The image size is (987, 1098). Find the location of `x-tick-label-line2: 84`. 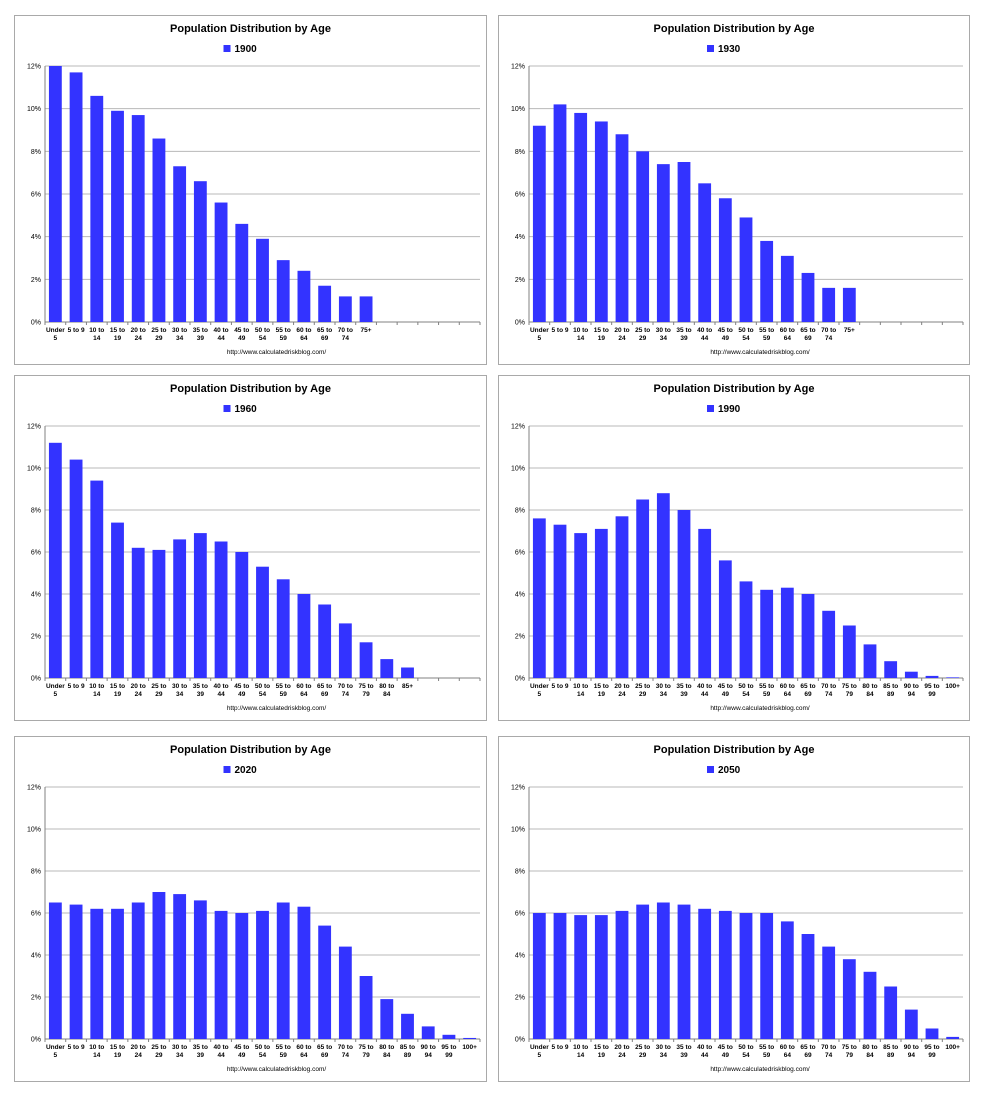

x-tick-label-line2: 84 is located at coordinates (870, 1055).